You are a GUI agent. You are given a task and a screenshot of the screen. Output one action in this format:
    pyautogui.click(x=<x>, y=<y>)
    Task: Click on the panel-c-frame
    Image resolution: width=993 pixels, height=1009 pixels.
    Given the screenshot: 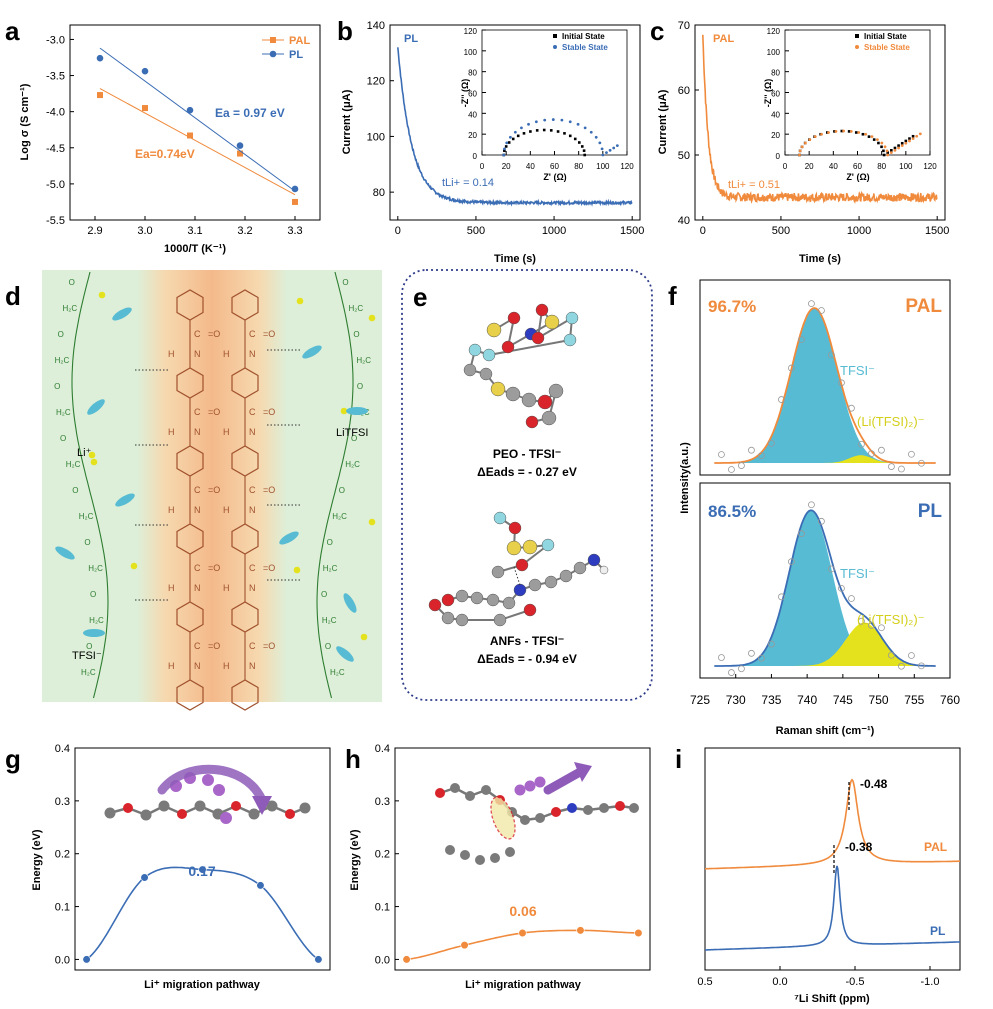 What is the action you would take?
    pyautogui.click(x=820, y=122)
    